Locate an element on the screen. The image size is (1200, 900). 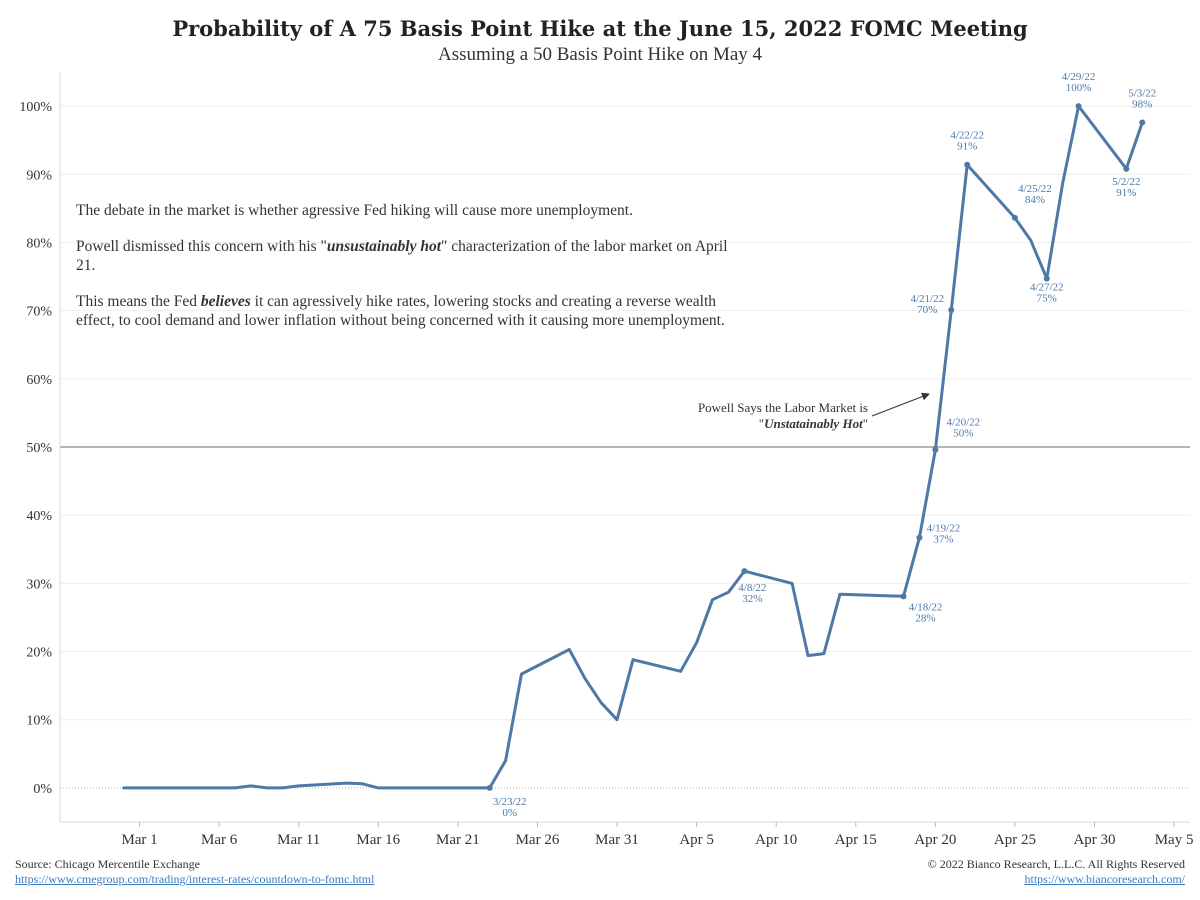
point-date-label: 5/3/22 is located at coordinates (1142, 93).